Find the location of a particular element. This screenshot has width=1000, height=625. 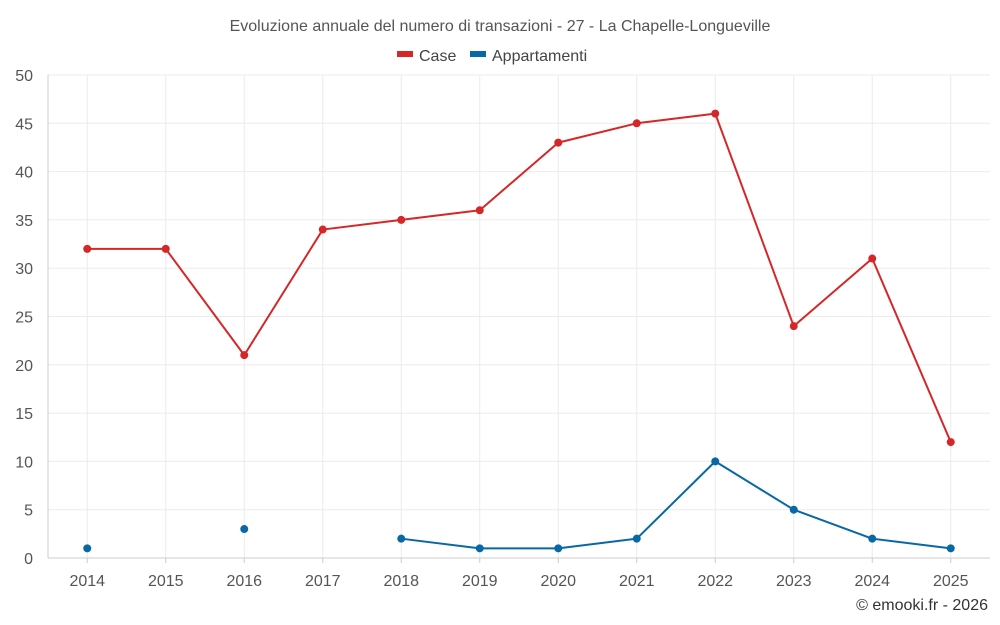

legend-label-case: Case is located at coordinates (437, 56).